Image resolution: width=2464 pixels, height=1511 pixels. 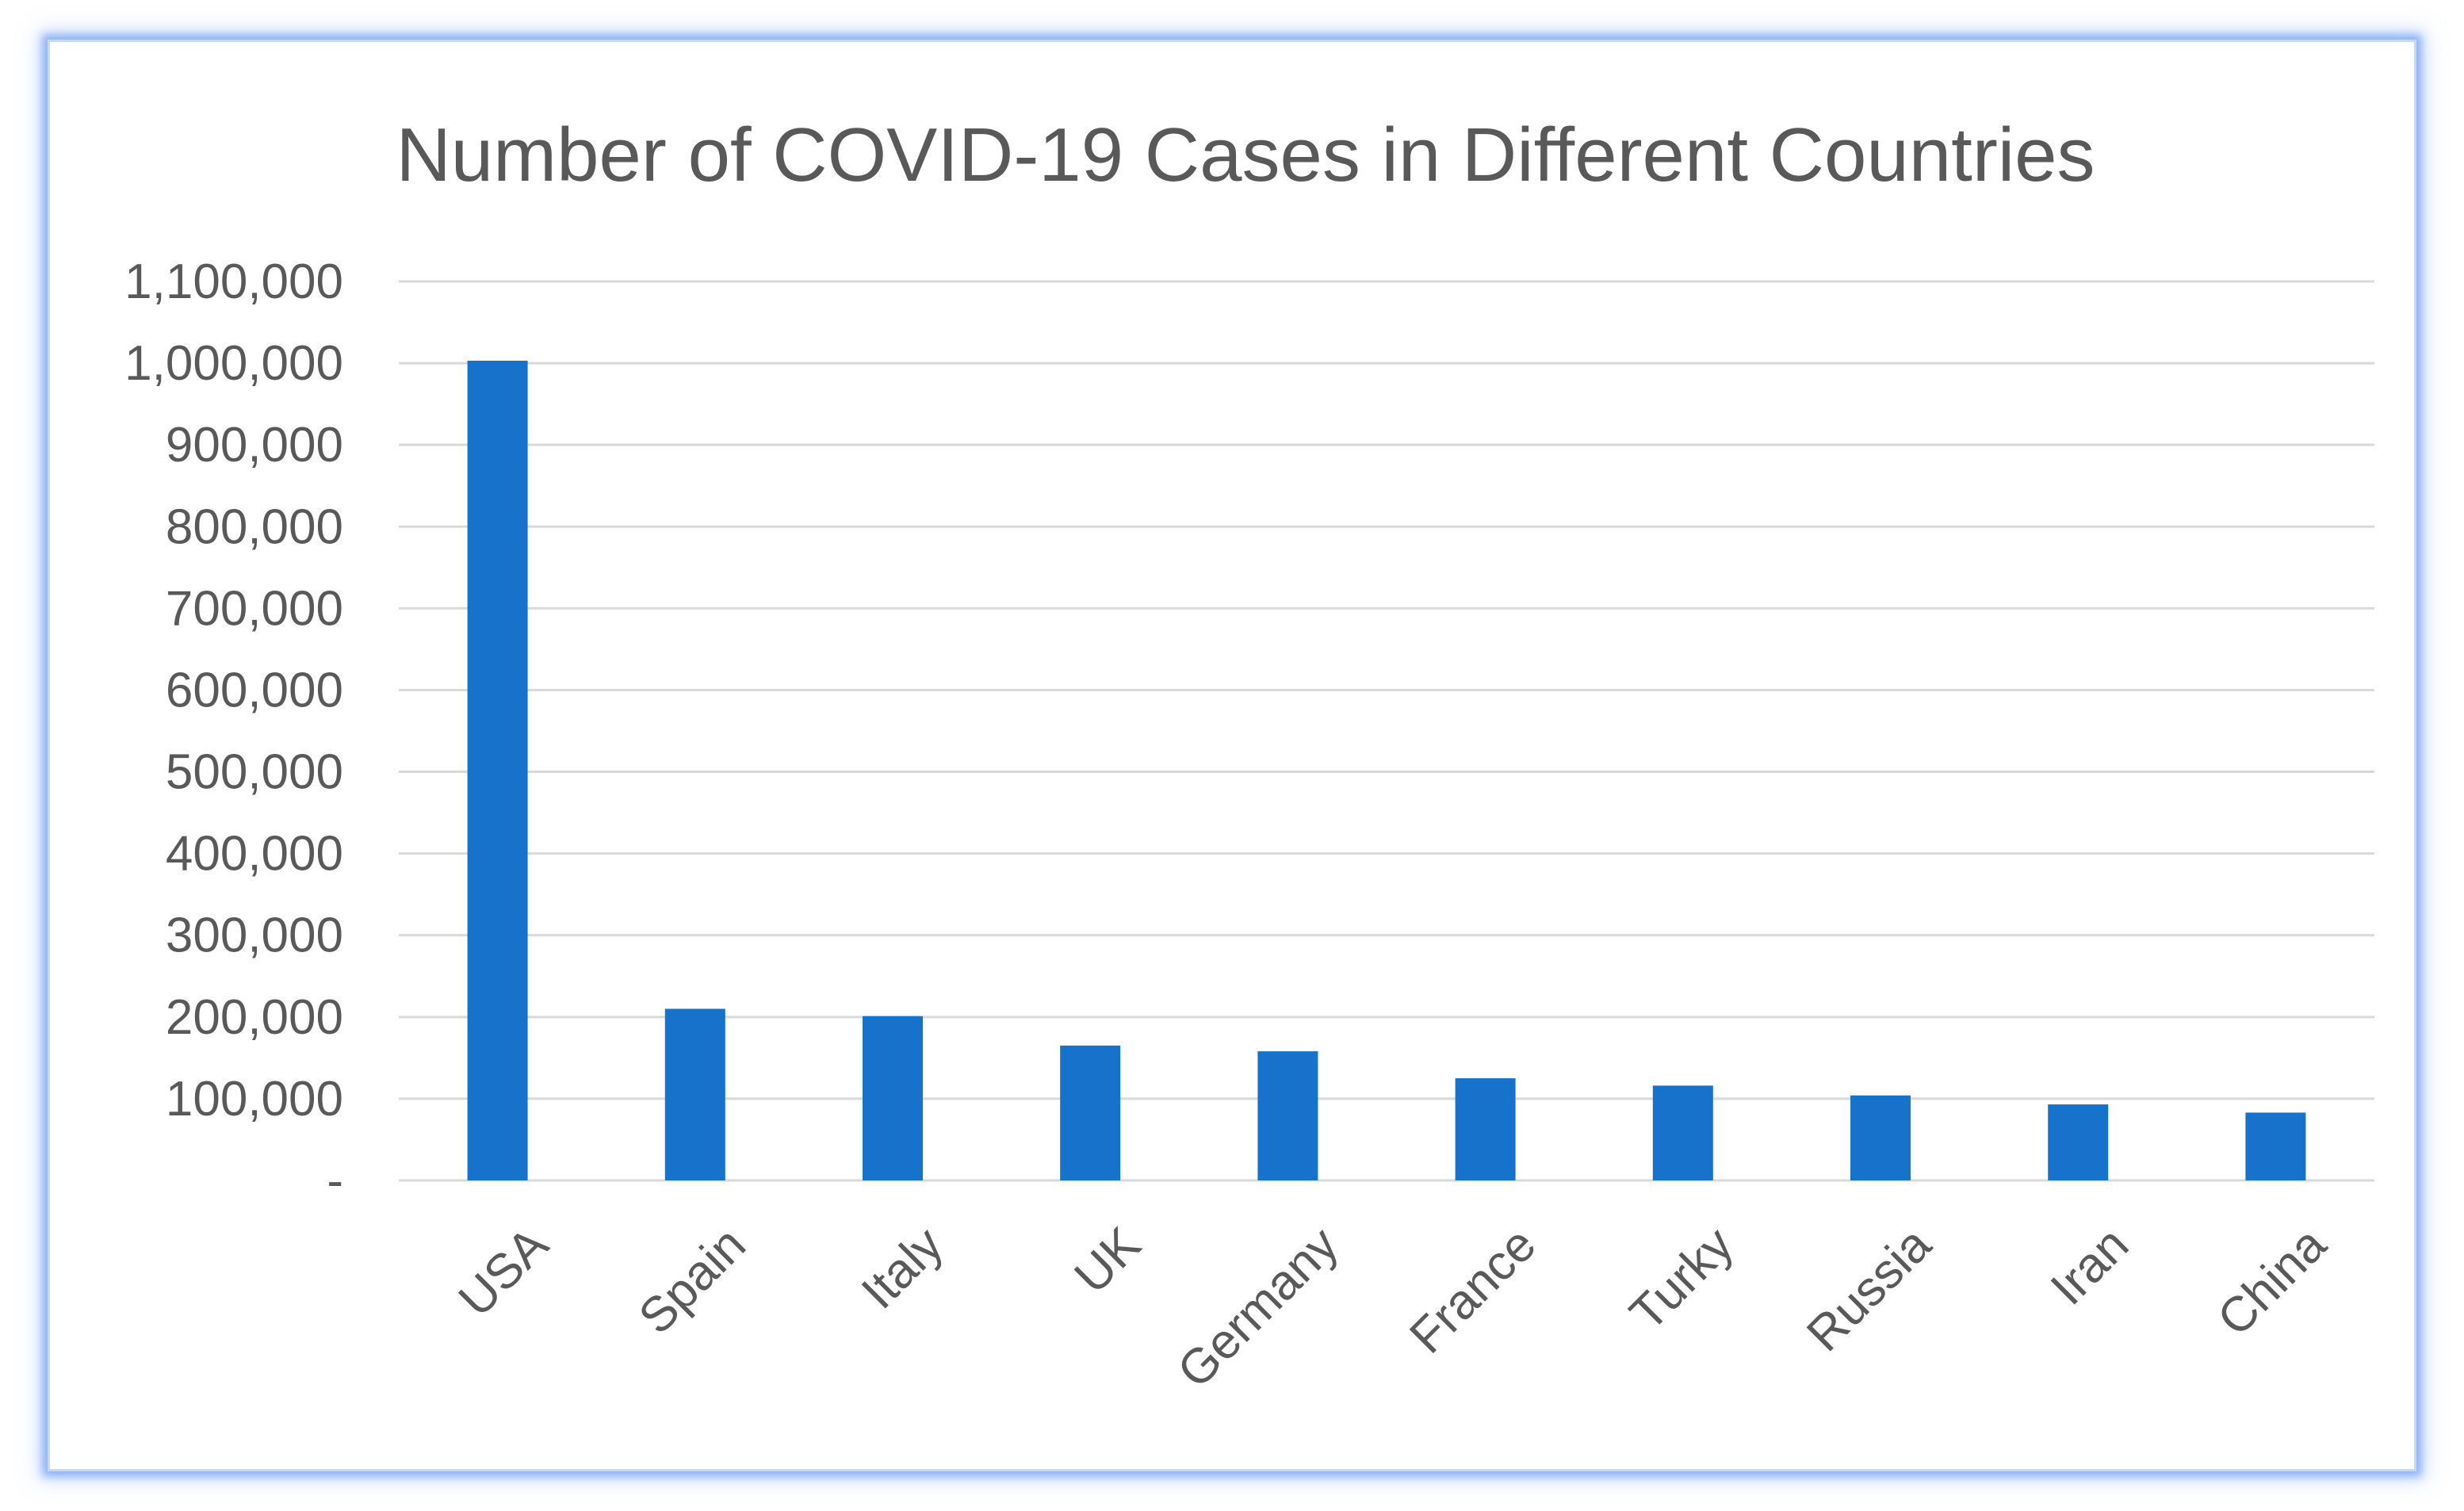 What do you see at coordinates (2090, 1266) in the screenshot?
I see `x-category-label-iran: Iran` at bounding box center [2090, 1266].